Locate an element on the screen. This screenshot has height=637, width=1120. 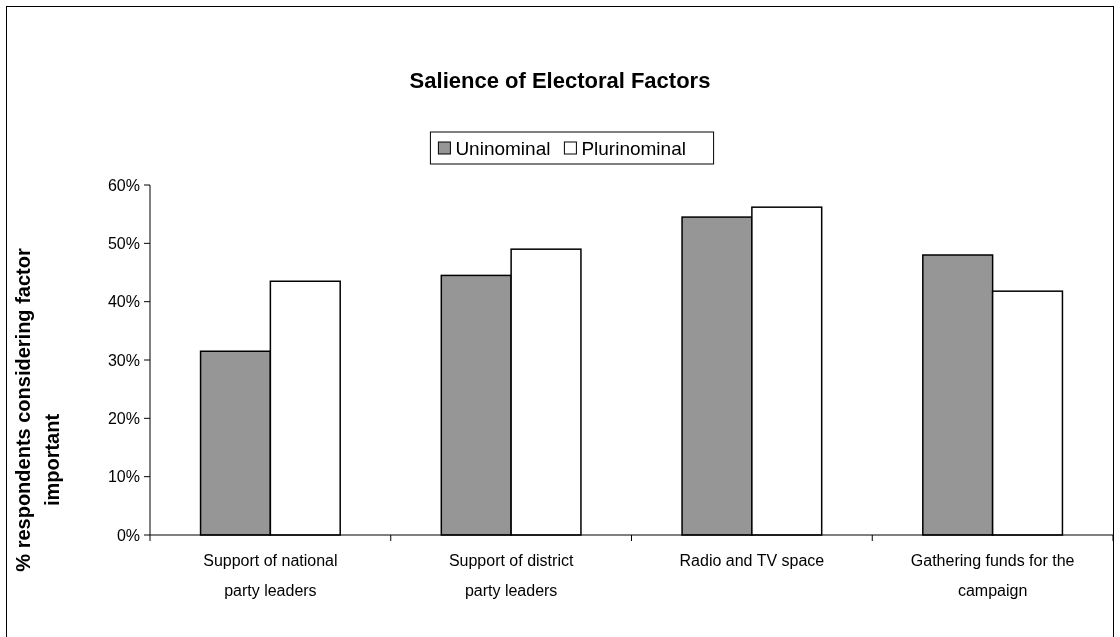
y-tick-label: 10% is located at coordinates (123, 477).